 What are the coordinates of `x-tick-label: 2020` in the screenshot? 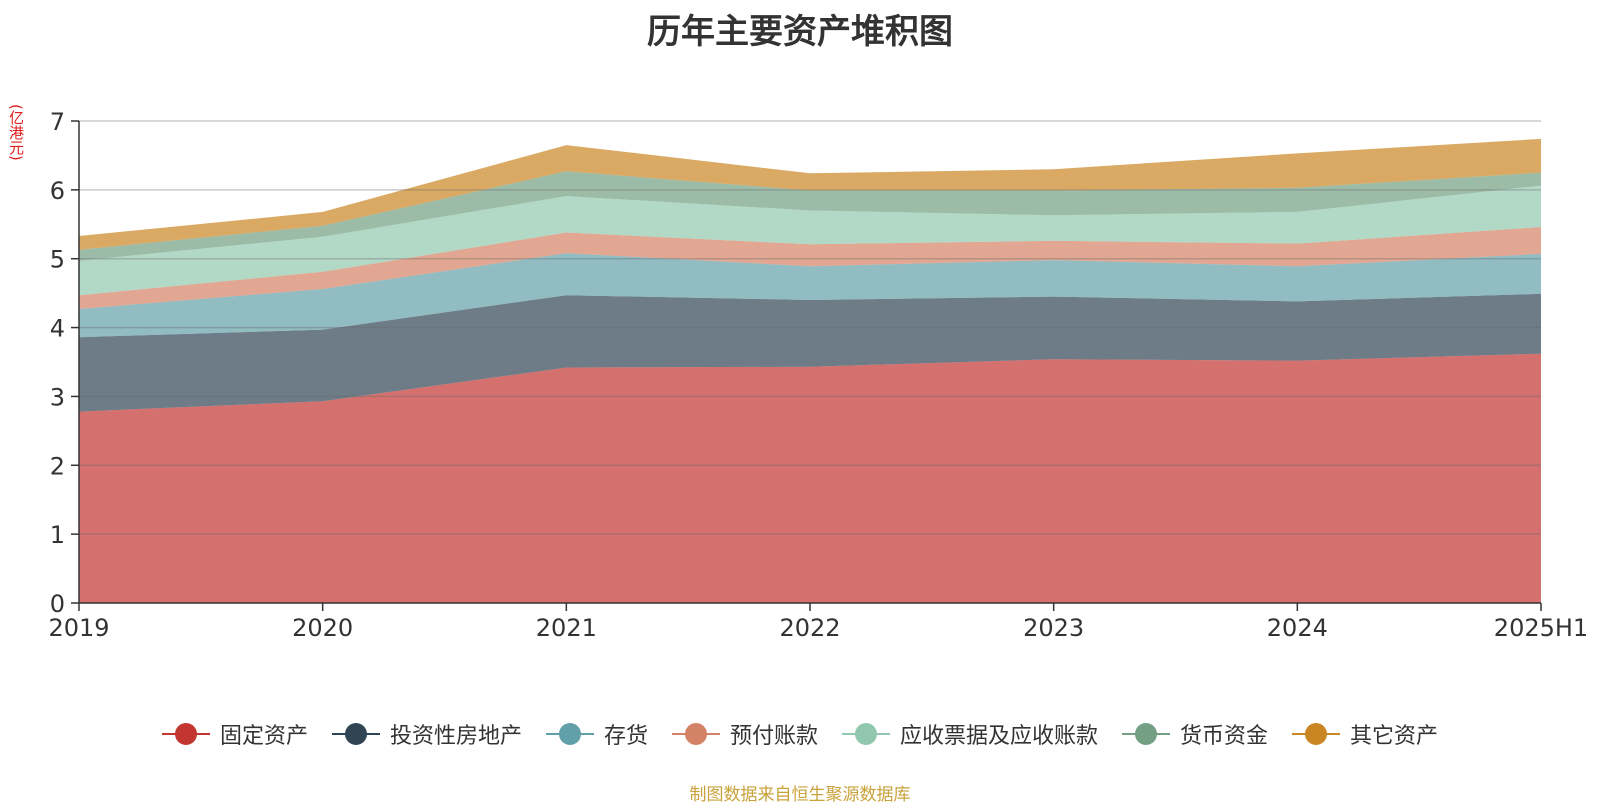 It's located at (322, 628).